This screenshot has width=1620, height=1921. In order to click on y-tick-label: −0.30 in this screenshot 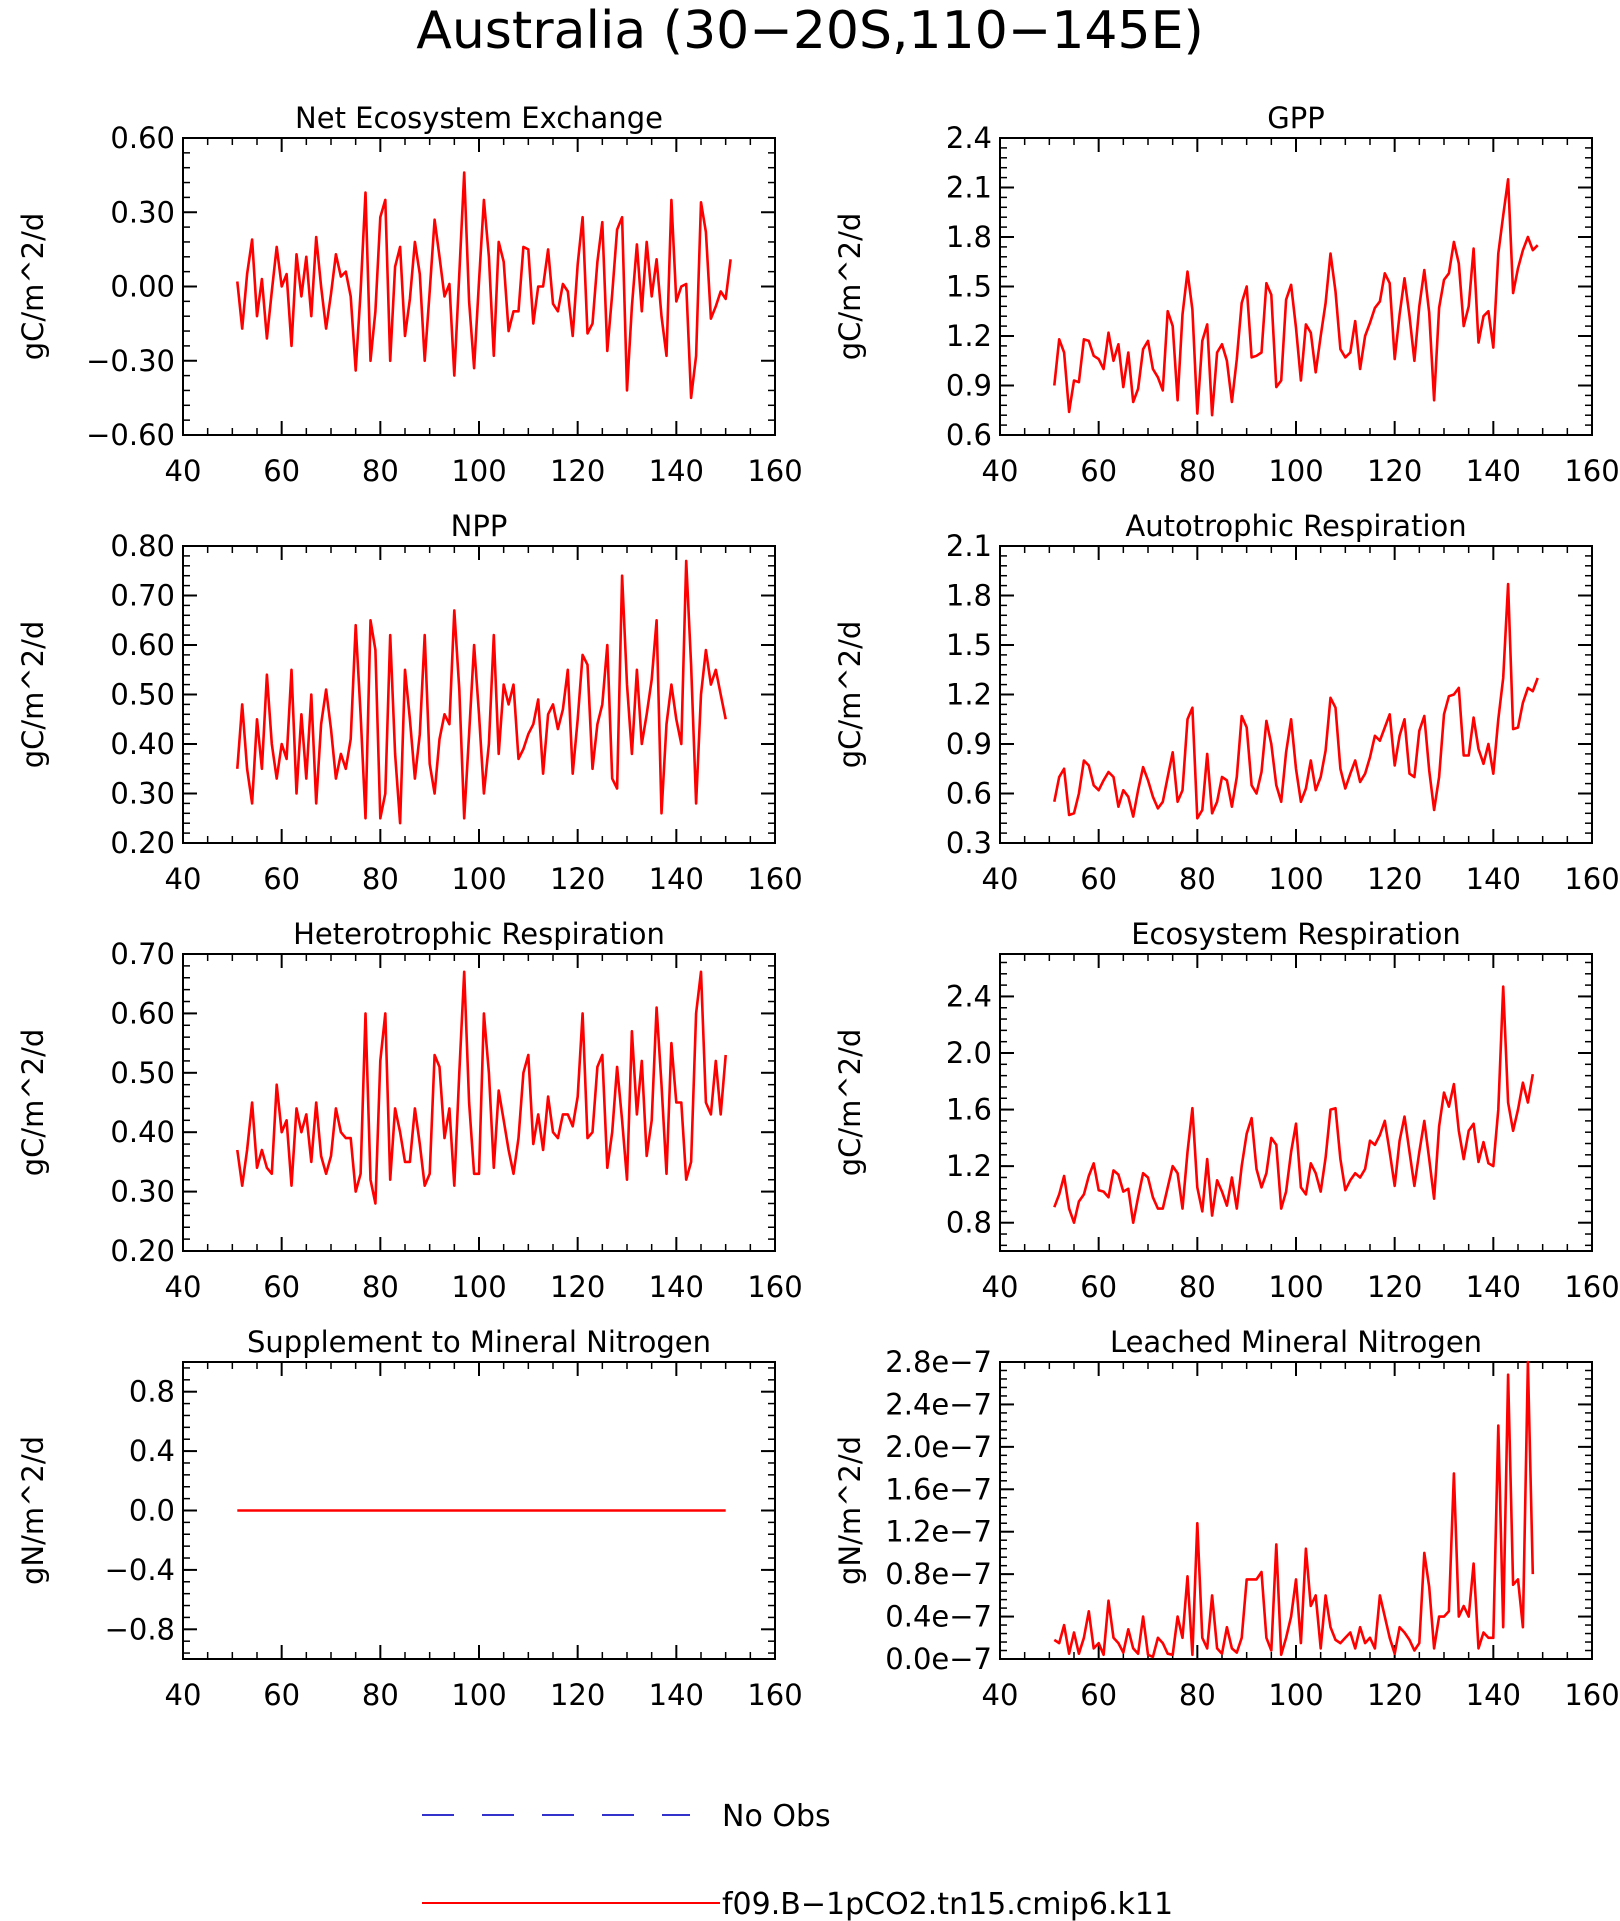, I will do `click(130, 361)`.